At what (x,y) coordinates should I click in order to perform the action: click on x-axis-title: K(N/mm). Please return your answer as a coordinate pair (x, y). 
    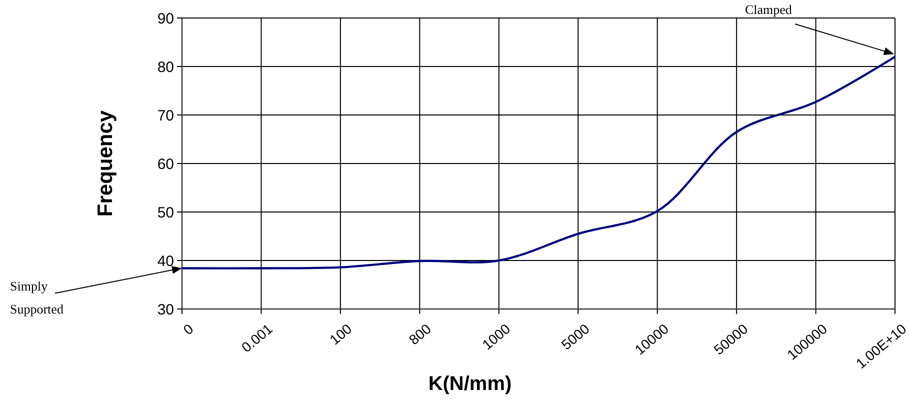
    Looking at the image, I should click on (470, 384).